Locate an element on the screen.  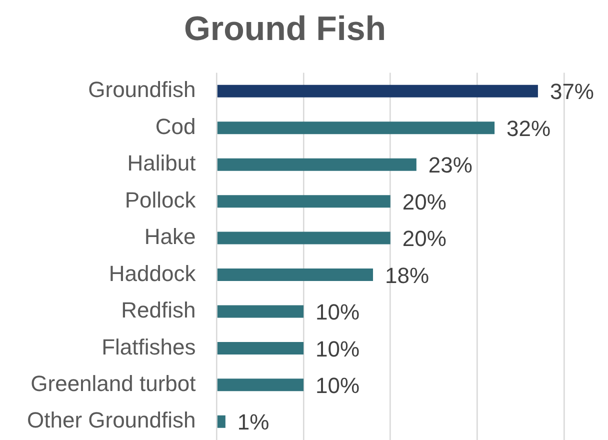
chart-title: Ground Fish is located at coordinates (285, 29).